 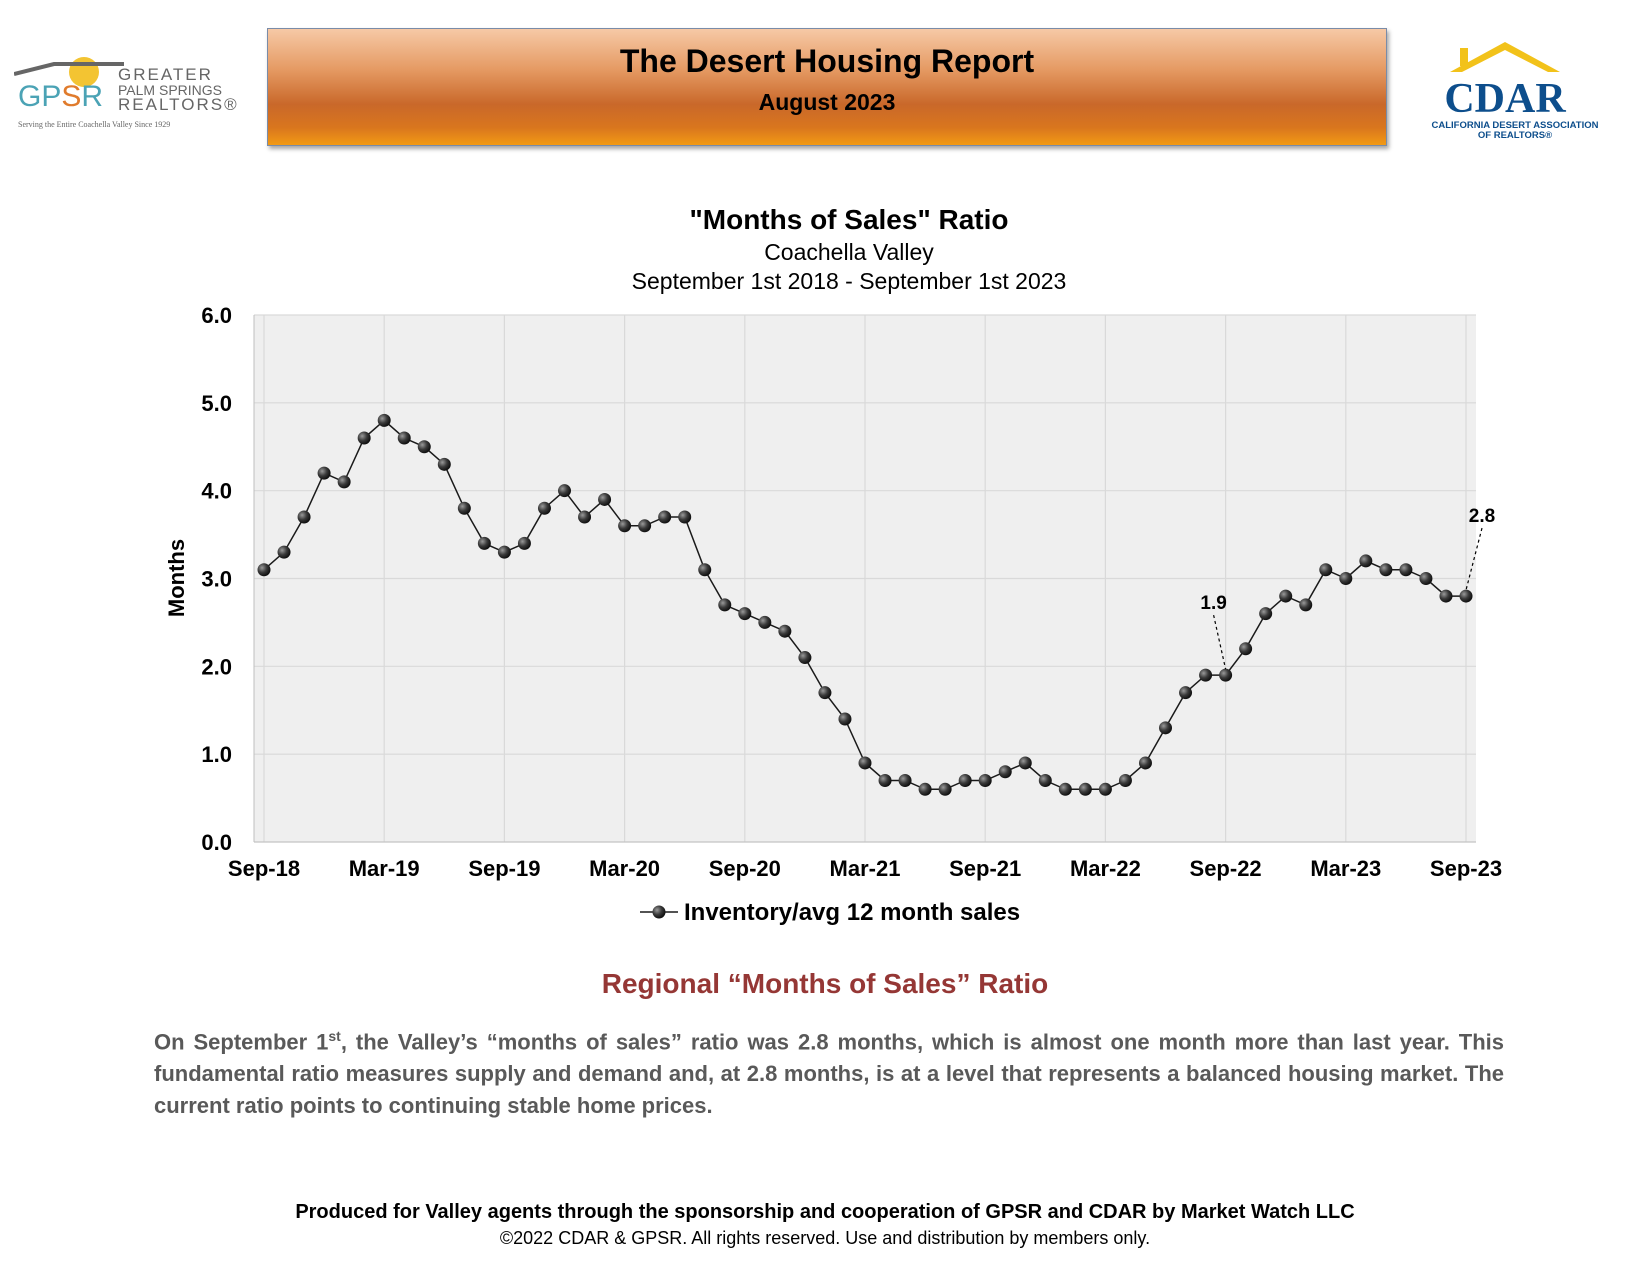 What do you see at coordinates (1515, 125) in the screenshot?
I see `cdar-line1: CALIFORNIA DESERT ASSOCIATION` at bounding box center [1515, 125].